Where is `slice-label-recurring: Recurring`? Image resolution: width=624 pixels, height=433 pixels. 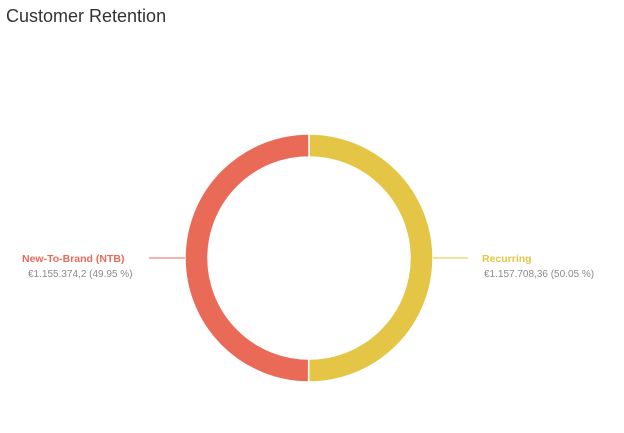
slice-label-recurring: Recurring is located at coordinates (507, 259).